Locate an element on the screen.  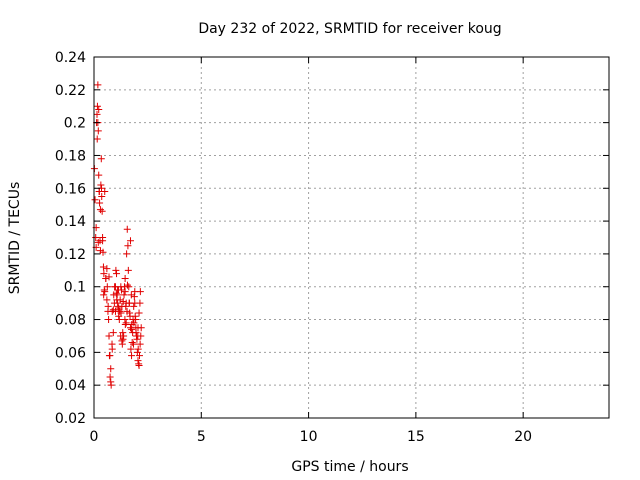
y-axis-title: SRMTID / TECUs is located at coordinates (15, 238).